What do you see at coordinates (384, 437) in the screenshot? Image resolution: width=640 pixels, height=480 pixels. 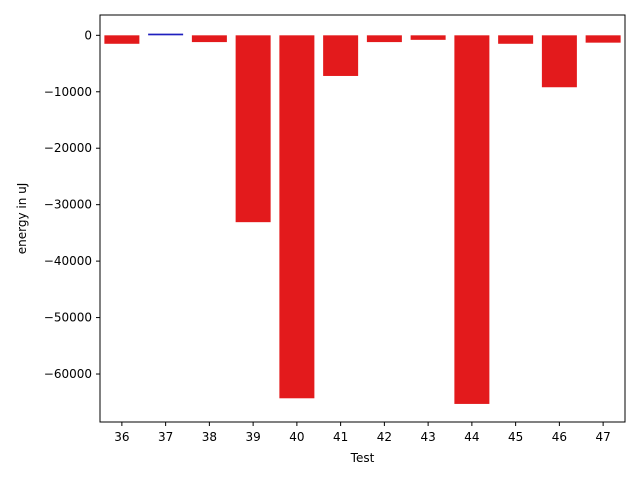 I see `x-tick-label: 42` at bounding box center [384, 437].